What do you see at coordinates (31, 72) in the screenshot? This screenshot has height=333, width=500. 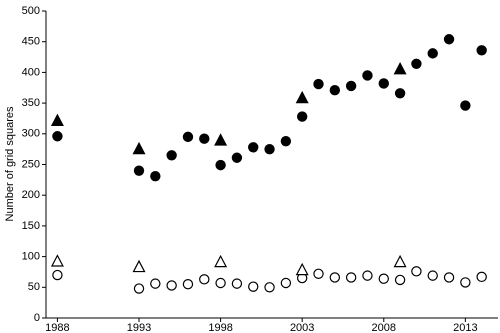 I see `y-tick-label: 400` at bounding box center [31, 72].